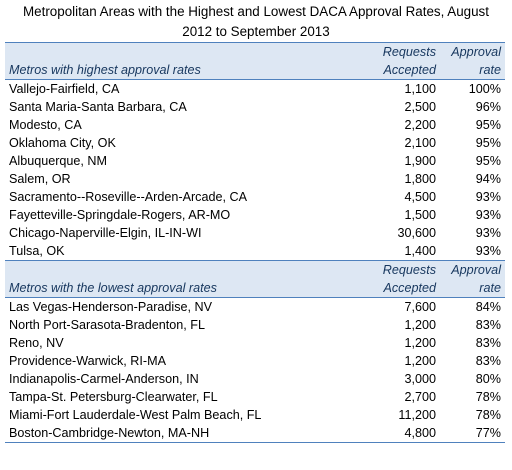  What do you see at coordinates (181, 361) in the screenshot?
I see `metro-name-cell: Providence-Warwick, RI-MA` at bounding box center [181, 361].